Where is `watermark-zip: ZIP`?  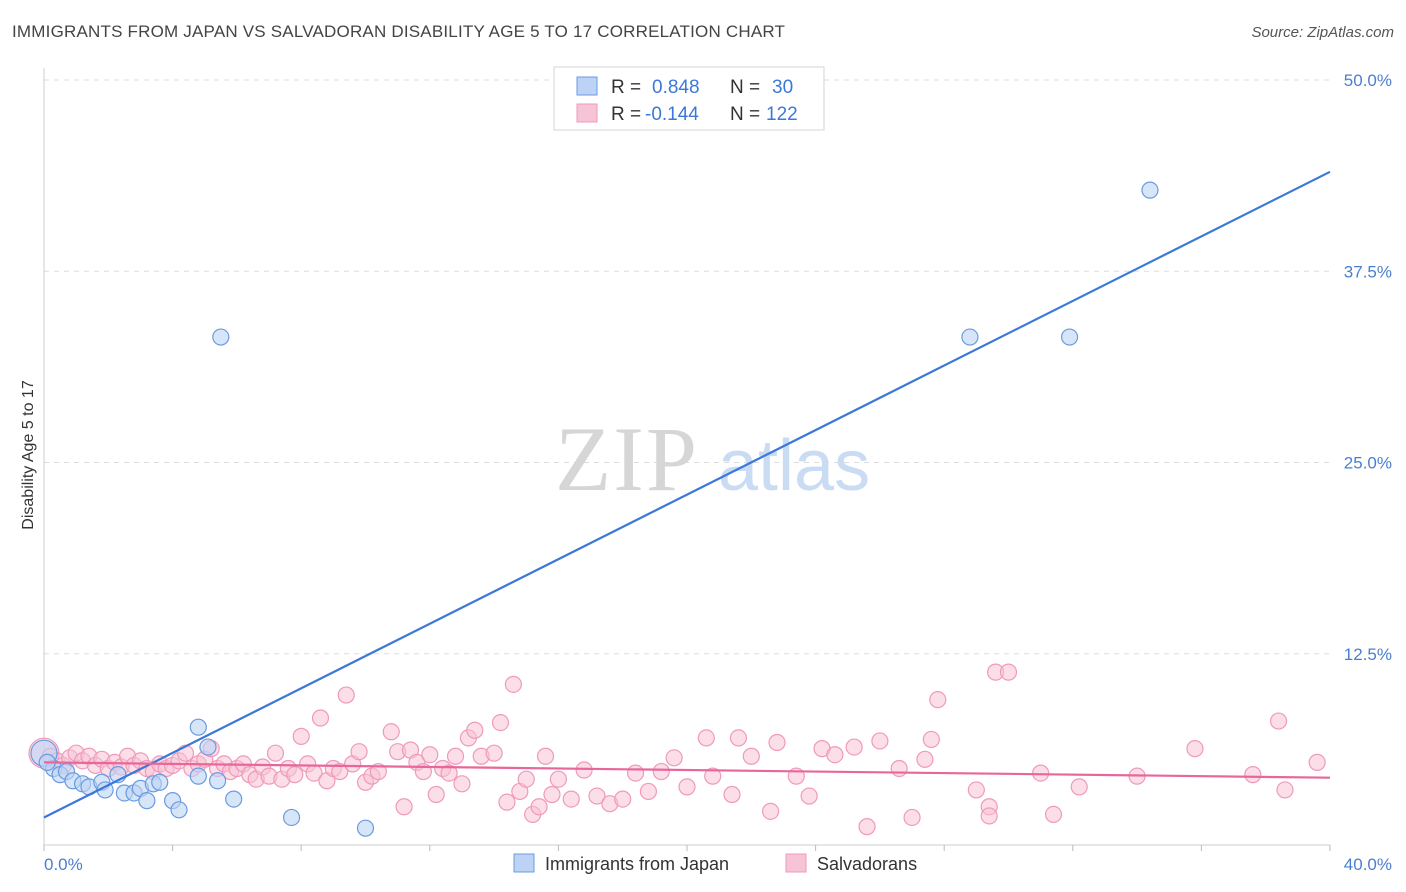 watermark-zip: ZIP is located at coordinates (627, 459).